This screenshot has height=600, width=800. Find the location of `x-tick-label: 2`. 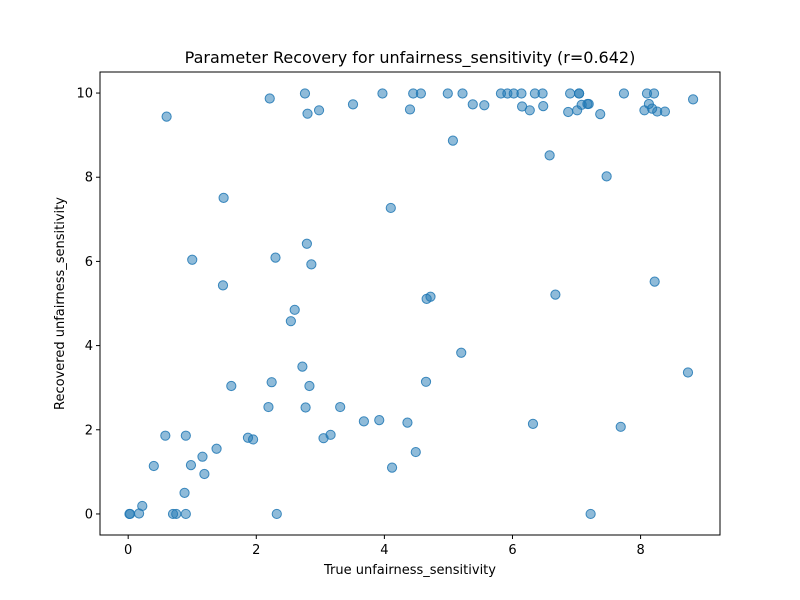

x-tick-label: 2 is located at coordinates (256, 550).